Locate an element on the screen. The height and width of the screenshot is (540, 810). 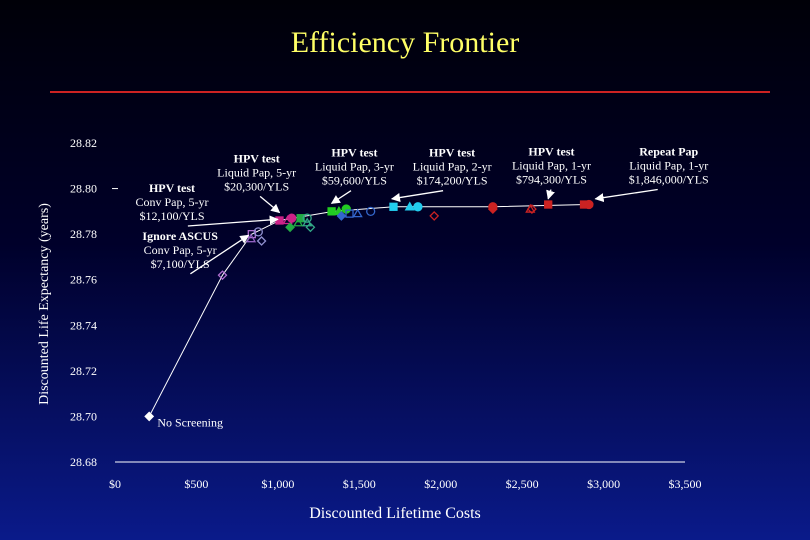
y-axis-label: Discounted Life Expectancy (years) is located at coordinates (44, 304).